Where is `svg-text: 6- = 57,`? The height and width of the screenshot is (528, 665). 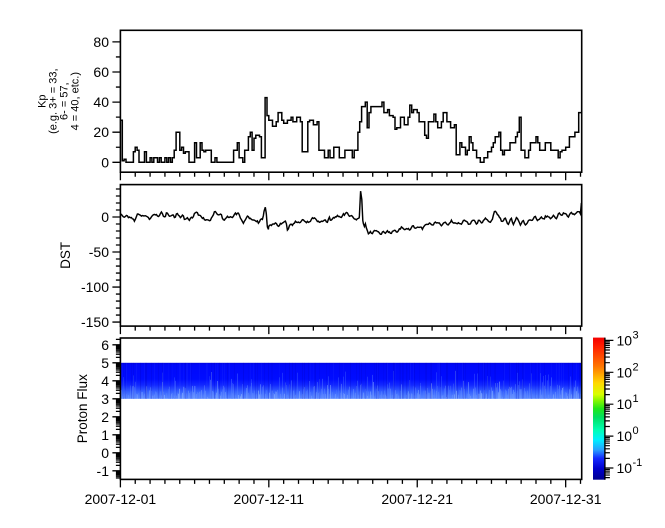
svg-text: 6- = 57, is located at coordinates (65, 101).